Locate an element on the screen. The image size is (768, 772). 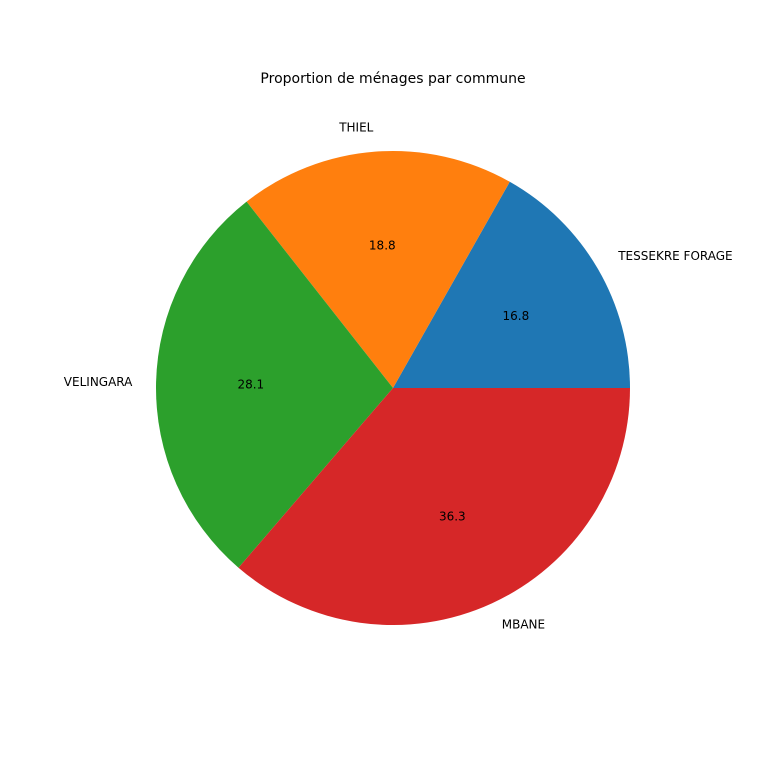
slice-value-mbane: 36.3 is located at coordinates (452, 517).